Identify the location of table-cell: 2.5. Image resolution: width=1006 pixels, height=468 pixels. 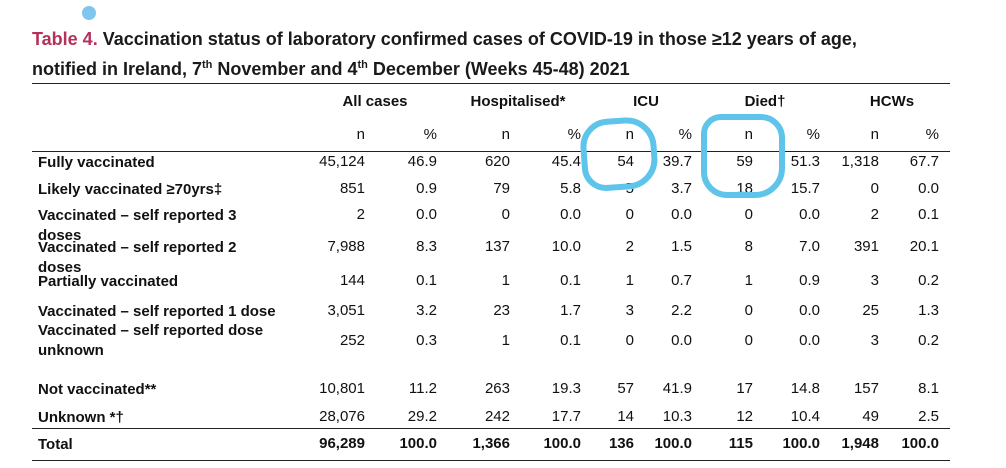
(928, 416).